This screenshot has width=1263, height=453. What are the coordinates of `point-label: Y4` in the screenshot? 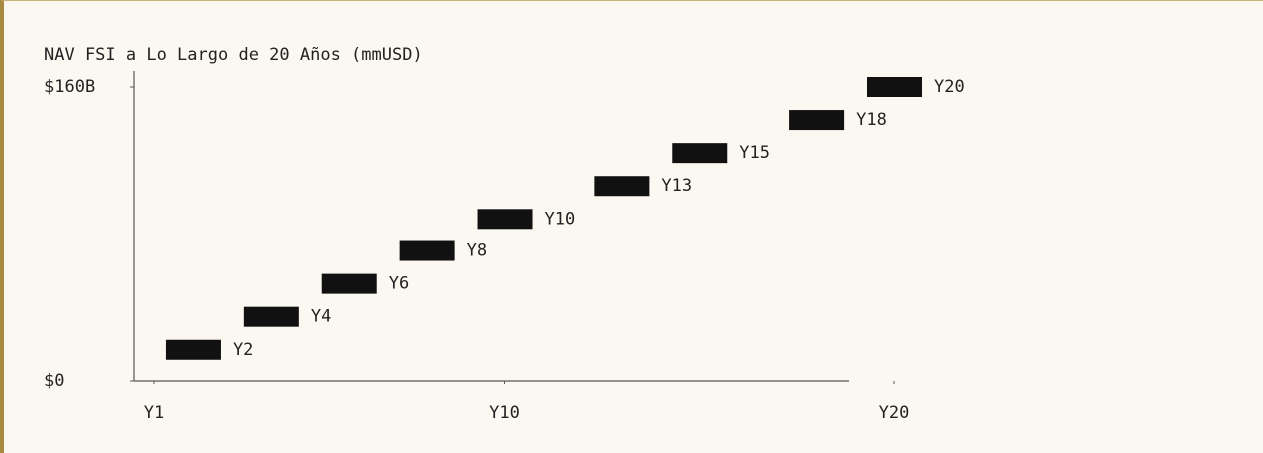 It's located at (321, 317).